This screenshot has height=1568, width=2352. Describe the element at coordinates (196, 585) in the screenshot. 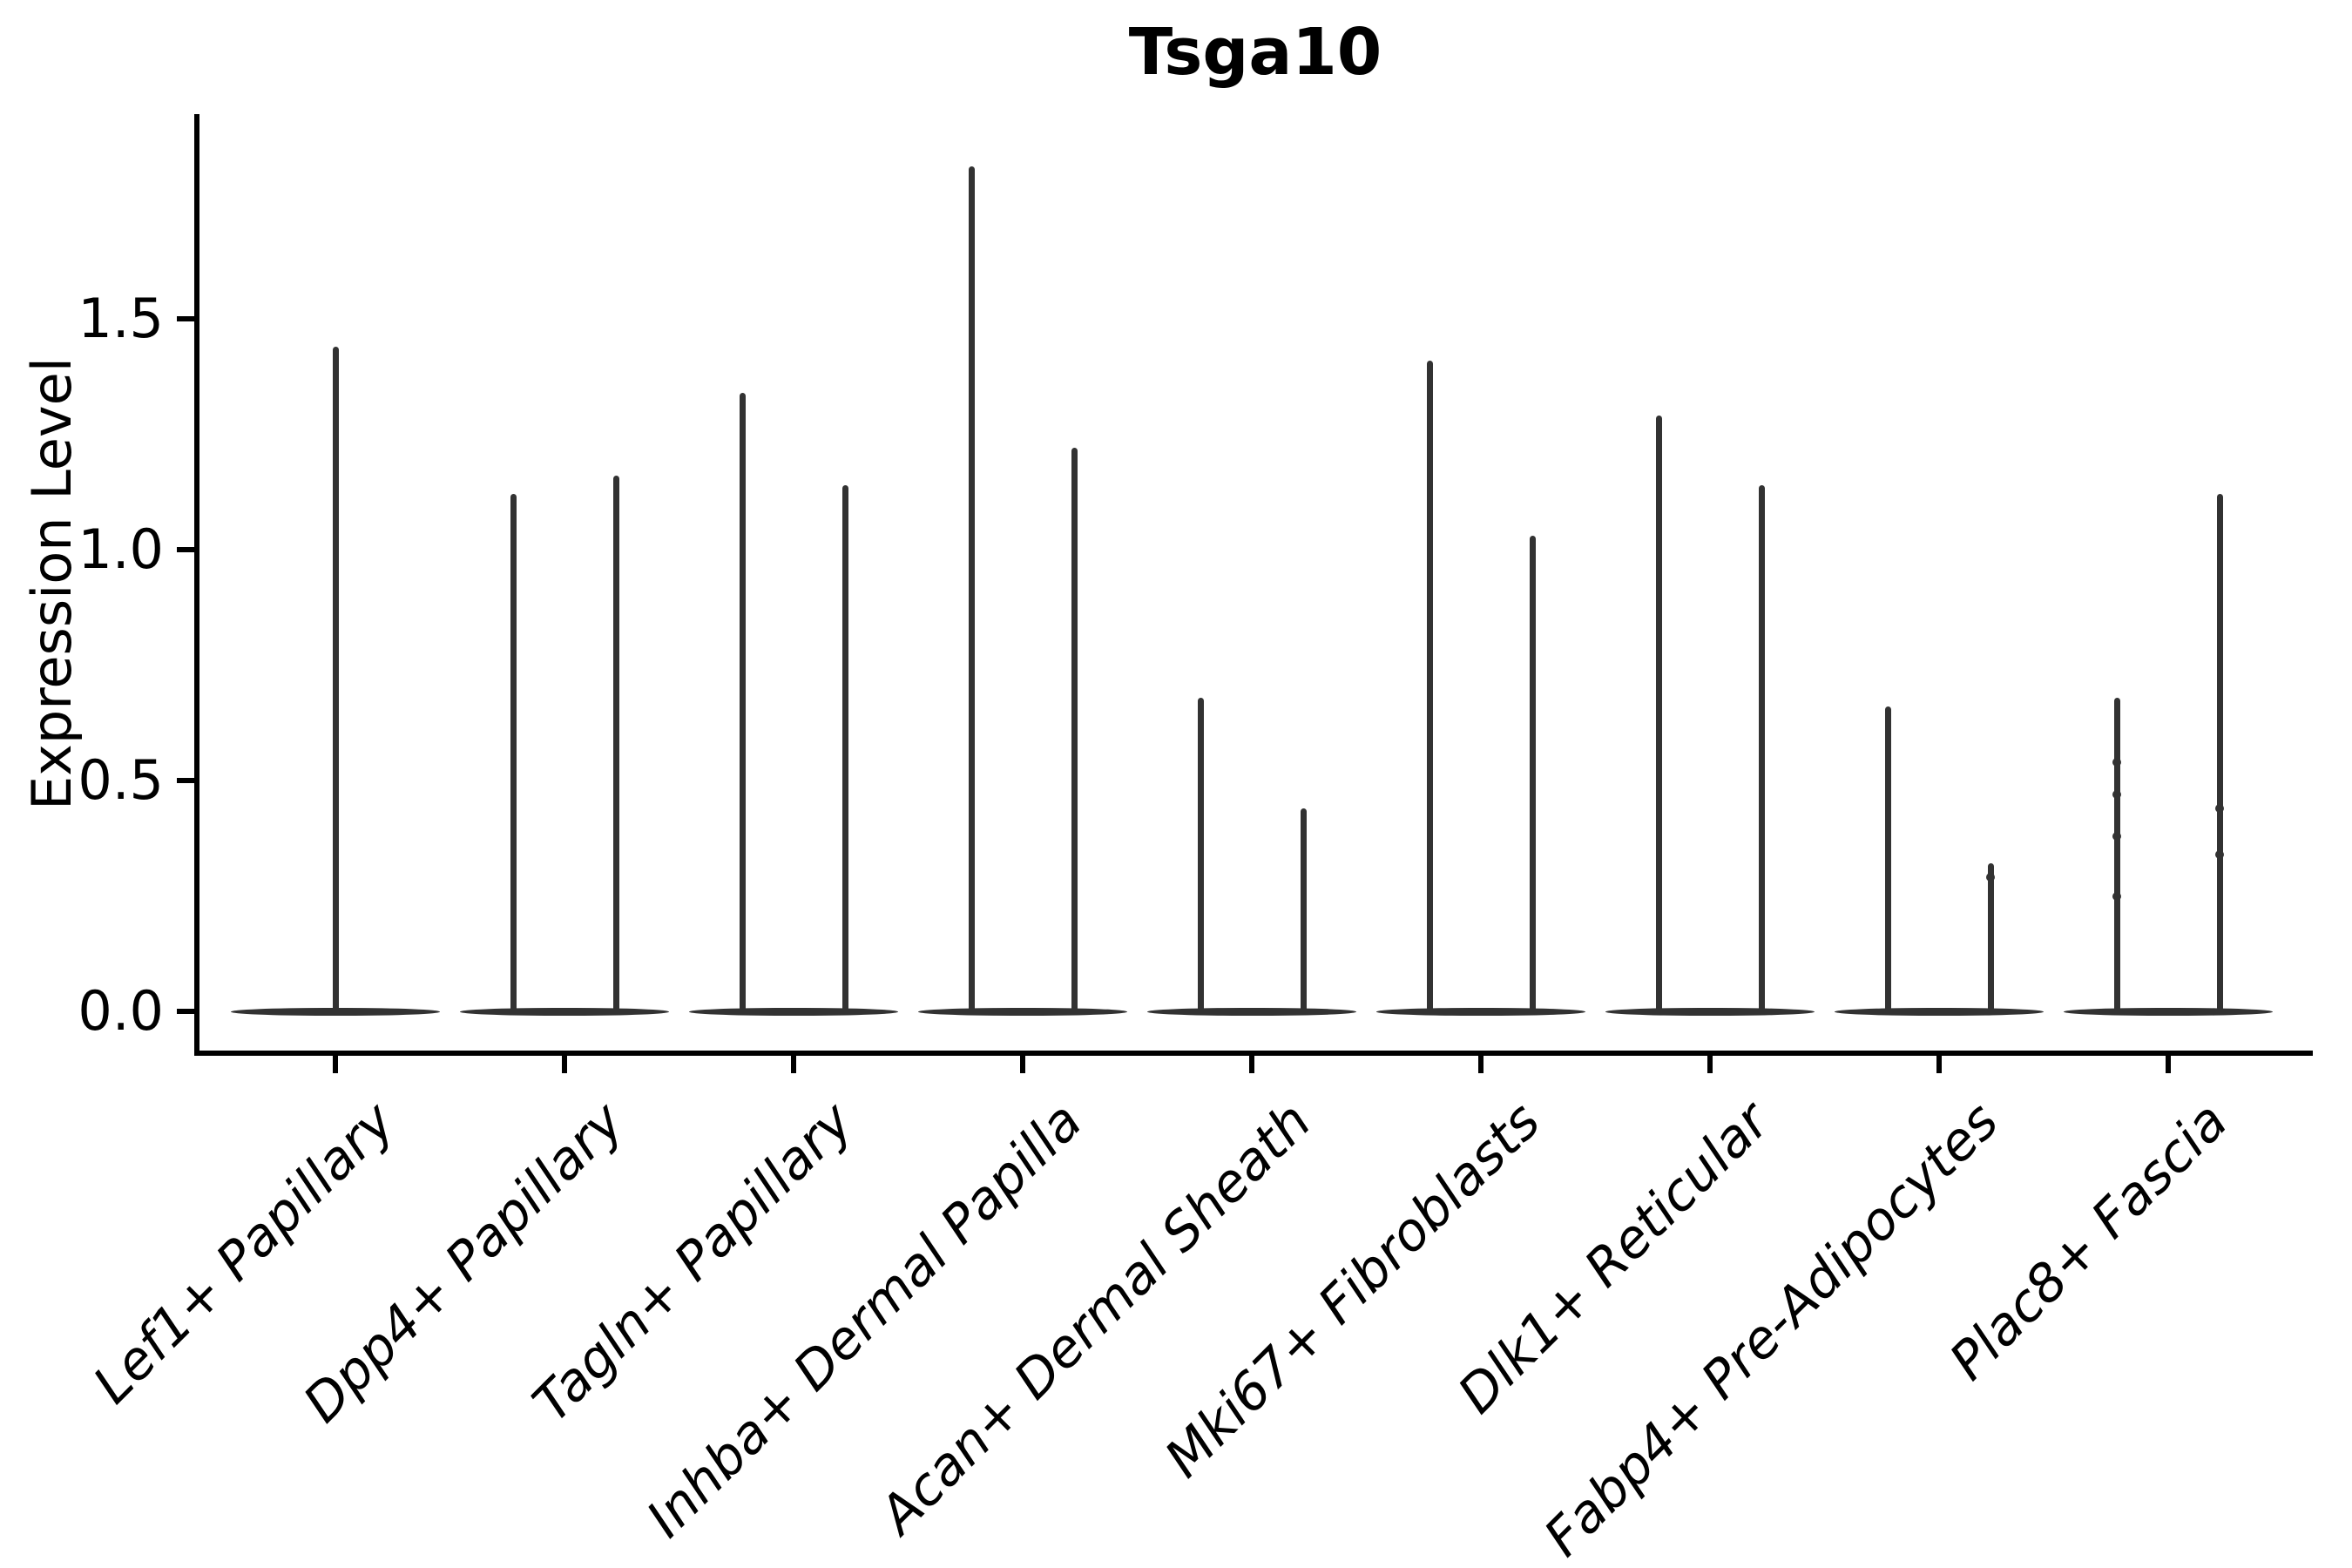

I see `y-axis-spine` at that location.